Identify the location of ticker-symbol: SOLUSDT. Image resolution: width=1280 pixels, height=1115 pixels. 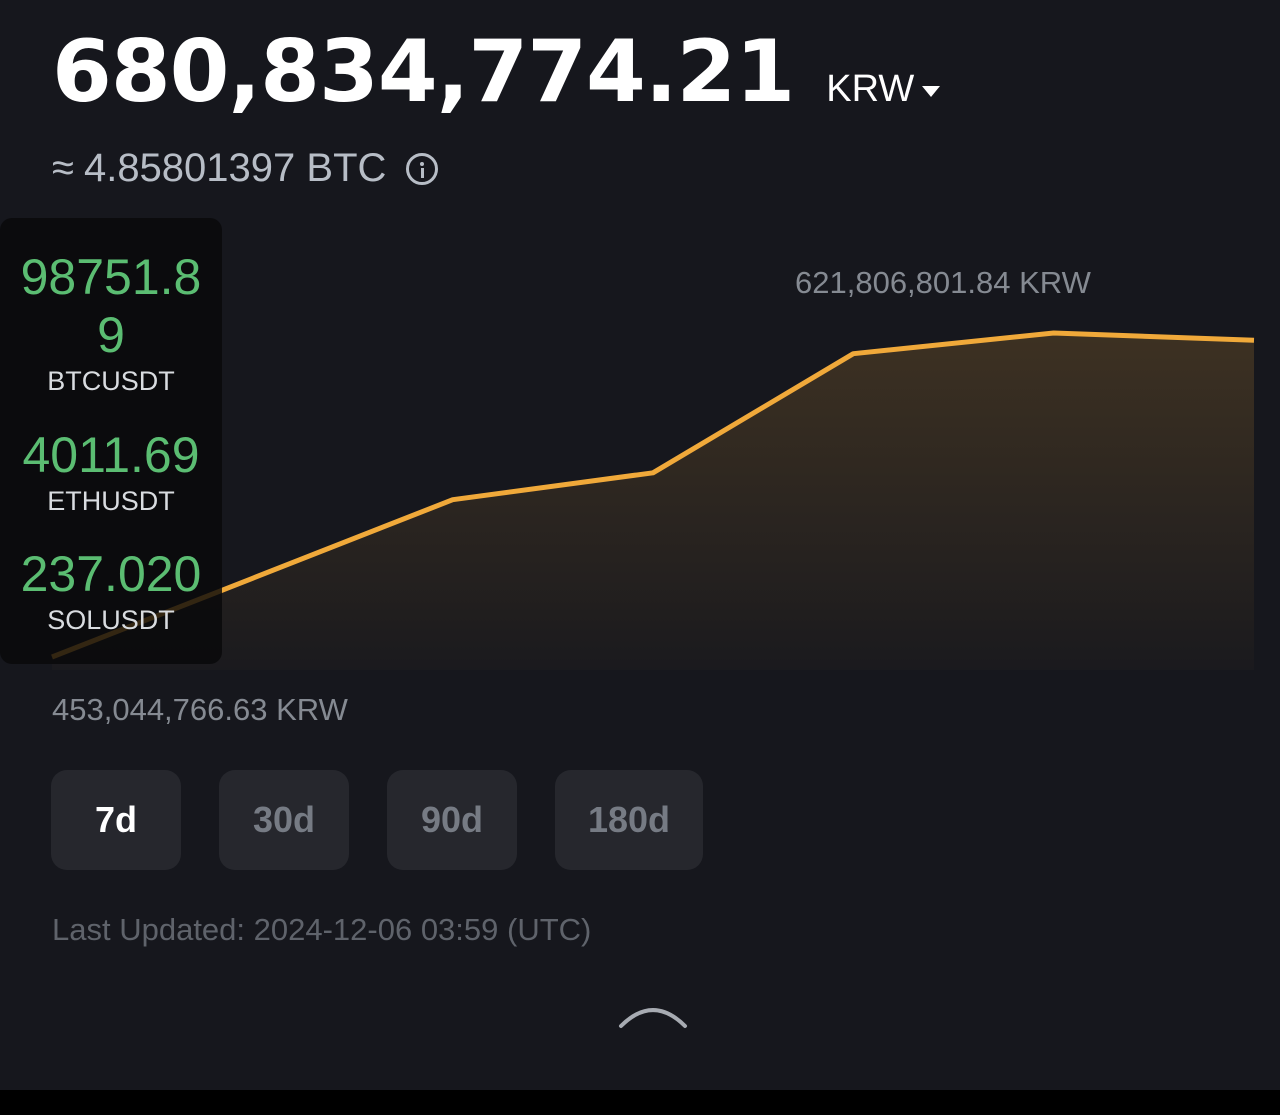
(111, 620).